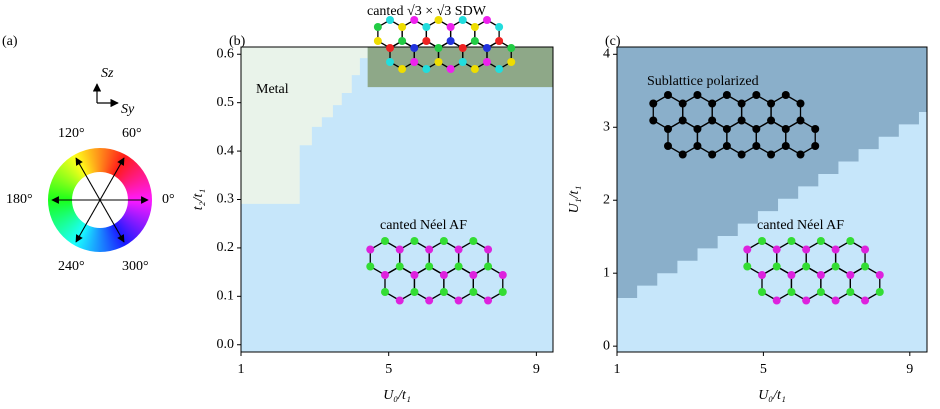 This screenshot has height=409, width=940. Describe the element at coordinates (606, 272) in the screenshot. I see `y-tick-label: 1` at that location.